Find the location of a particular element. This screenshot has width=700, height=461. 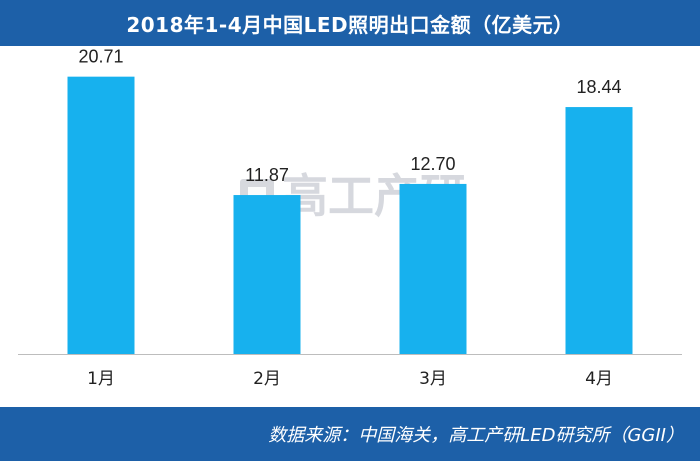

data-label-3: 12.70 is located at coordinates (432, 164).